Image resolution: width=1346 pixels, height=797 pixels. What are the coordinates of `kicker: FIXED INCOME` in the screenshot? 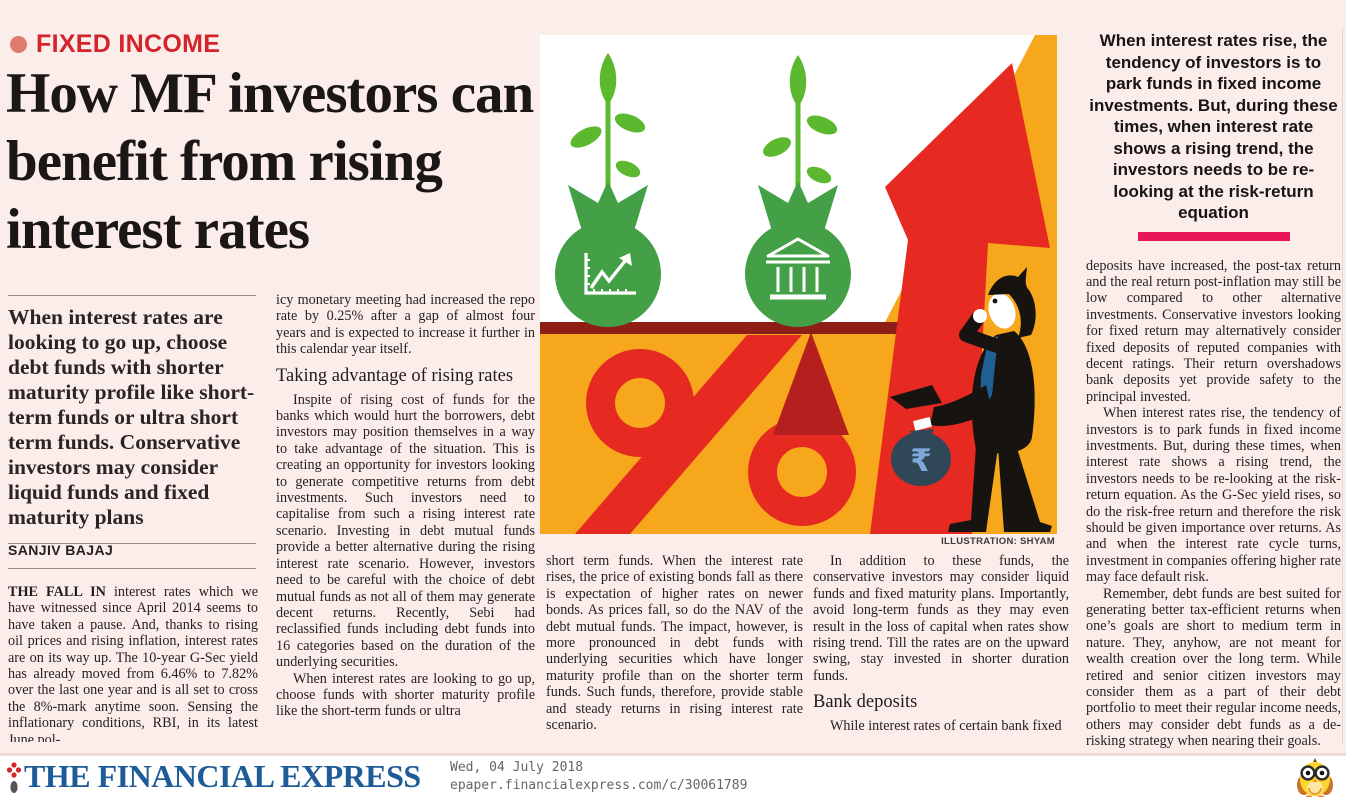 It's located at (115, 44).